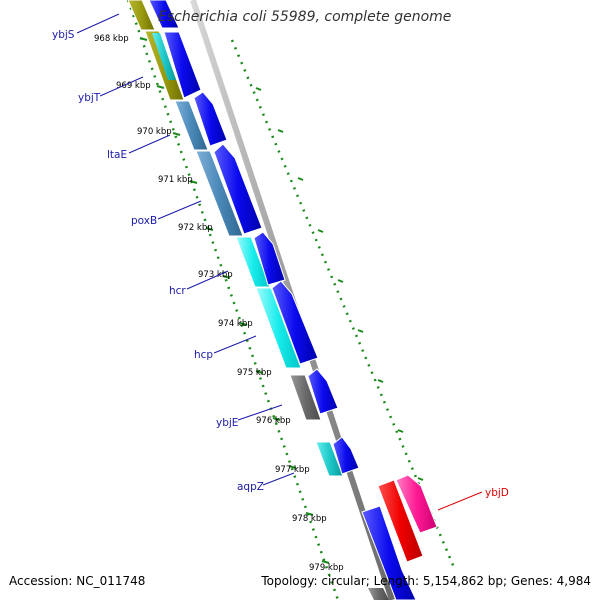  What do you see at coordinates (250, 487) in the screenshot?
I see `gene-label-aqpZ: aqpZ` at bounding box center [250, 487].